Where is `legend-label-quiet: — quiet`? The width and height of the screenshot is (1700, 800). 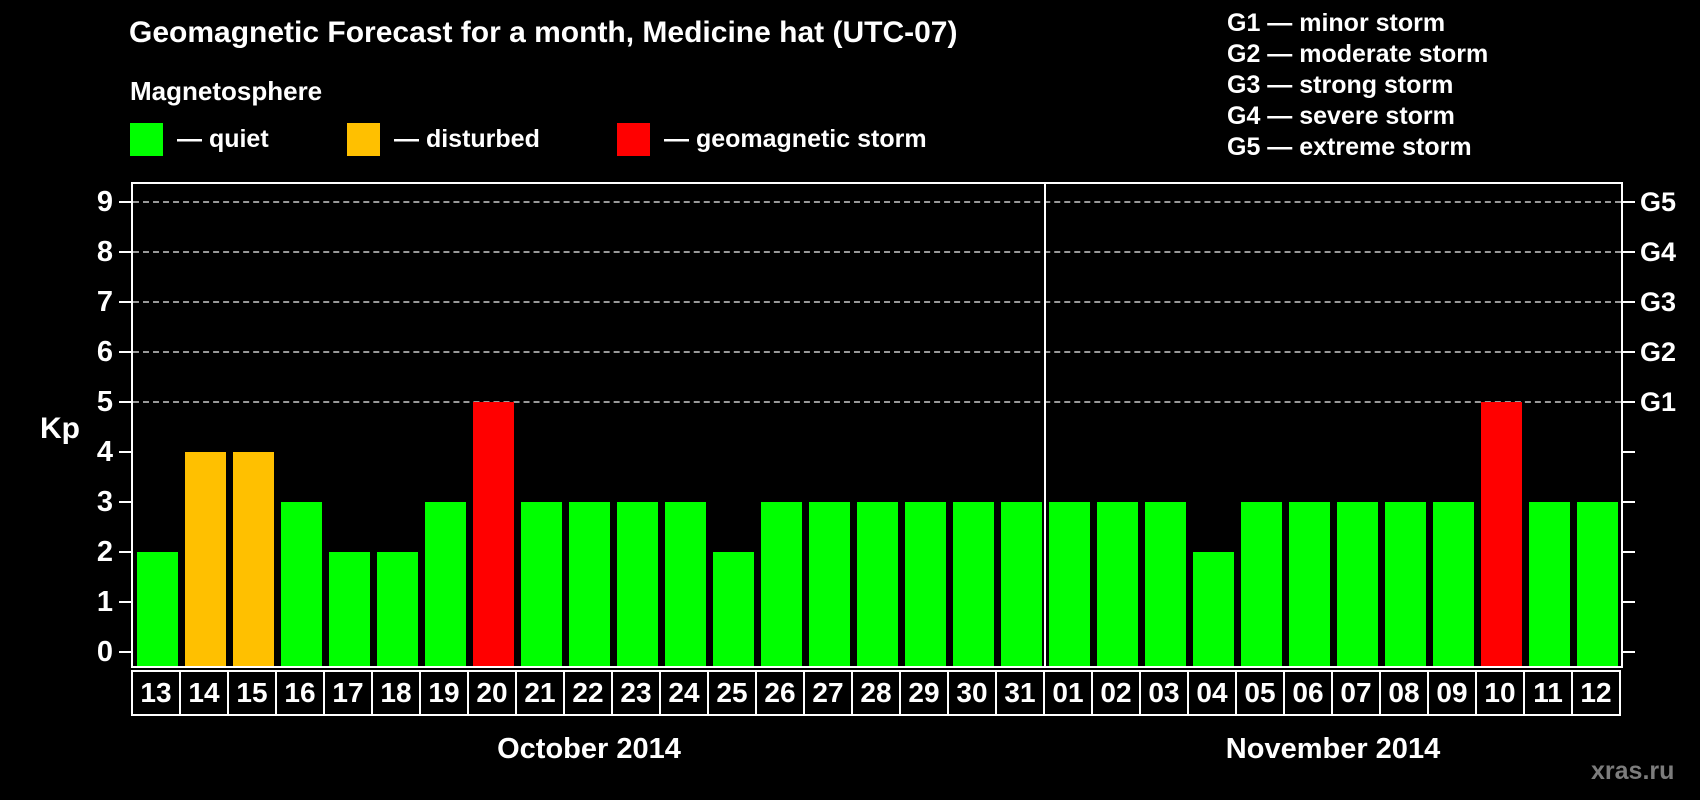
legend-label-quiet: — quiet is located at coordinates (223, 138).